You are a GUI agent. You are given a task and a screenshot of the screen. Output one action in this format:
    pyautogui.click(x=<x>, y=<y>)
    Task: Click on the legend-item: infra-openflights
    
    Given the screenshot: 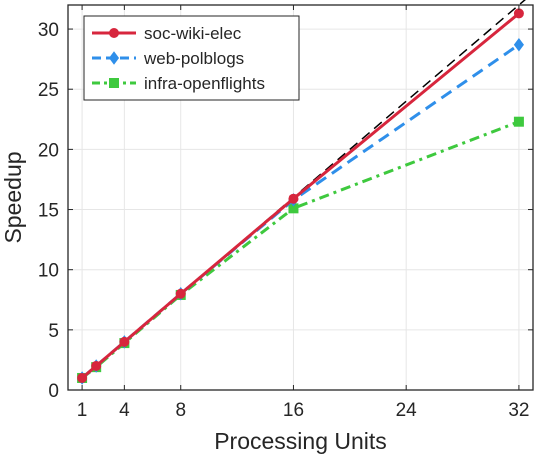 What is the action you would take?
    pyautogui.click(x=178, y=83)
    